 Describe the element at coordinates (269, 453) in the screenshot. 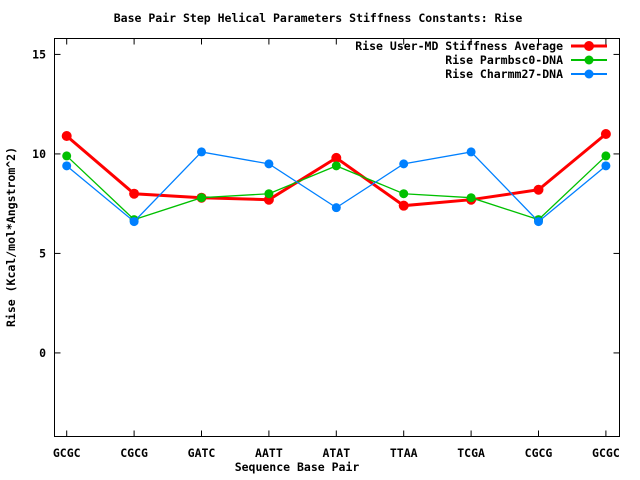

I see `x-tick-label: AATT` at that location.